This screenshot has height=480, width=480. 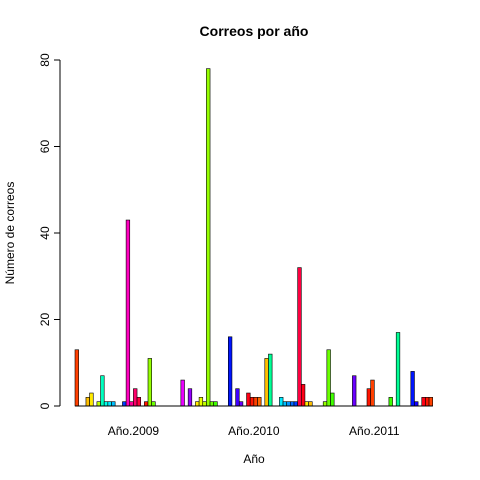 What do you see at coordinates (10, 233) in the screenshot?
I see `y-axis-label: Número de correos` at bounding box center [10, 233].